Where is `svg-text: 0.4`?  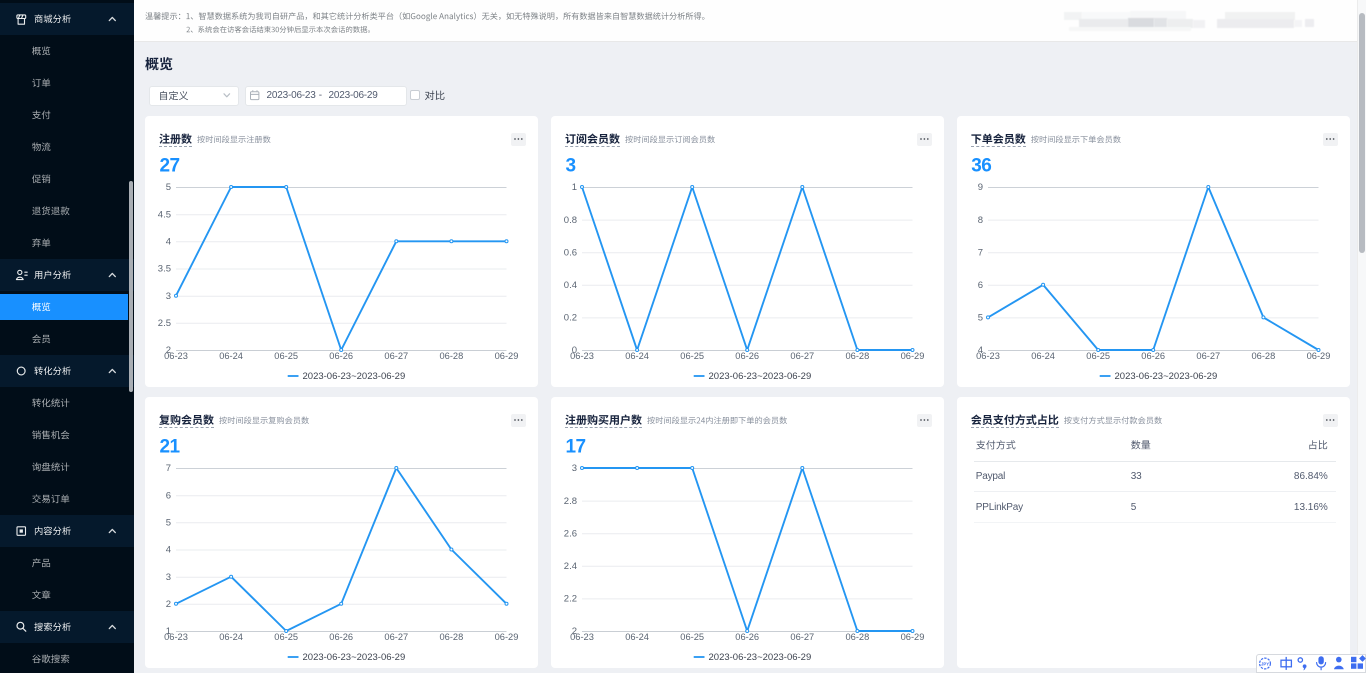
svg-text: 0.4 is located at coordinates (570, 285).